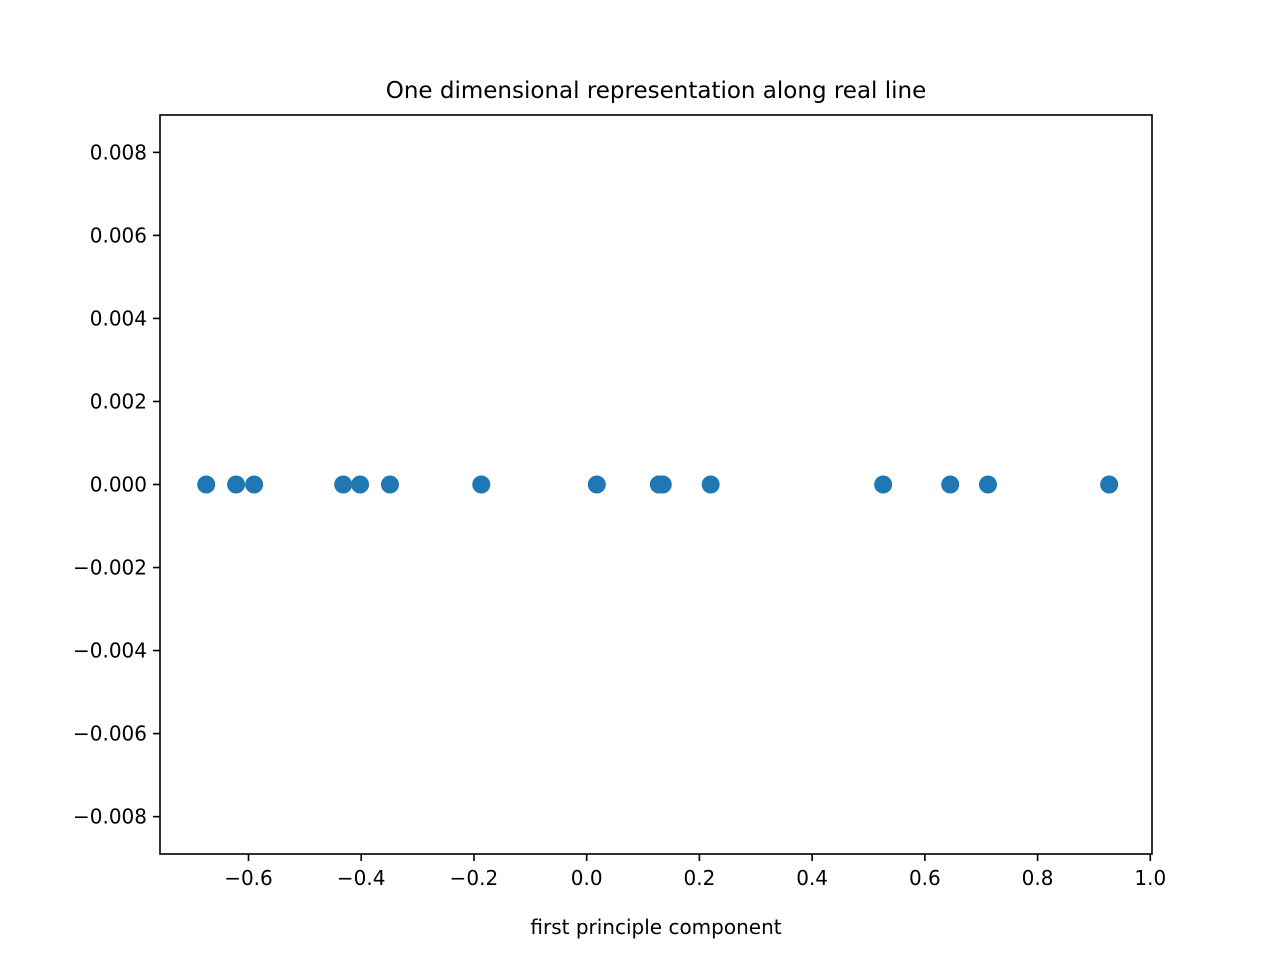 Image resolution: width=1280 pixels, height=960 pixels. What do you see at coordinates (118, 152) in the screenshot?
I see `y-tick-label: 0.008` at bounding box center [118, 152].